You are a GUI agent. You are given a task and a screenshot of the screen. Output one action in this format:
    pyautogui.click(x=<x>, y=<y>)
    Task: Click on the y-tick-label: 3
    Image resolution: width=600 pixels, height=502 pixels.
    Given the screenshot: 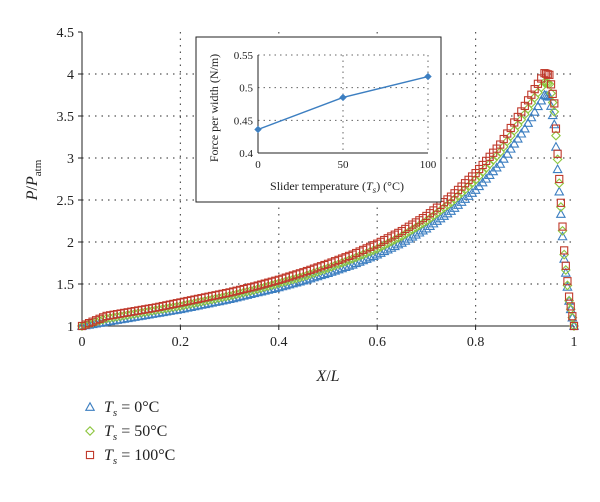 What is the action you would take?
    pyautogui.click(x=70, y=159)
    